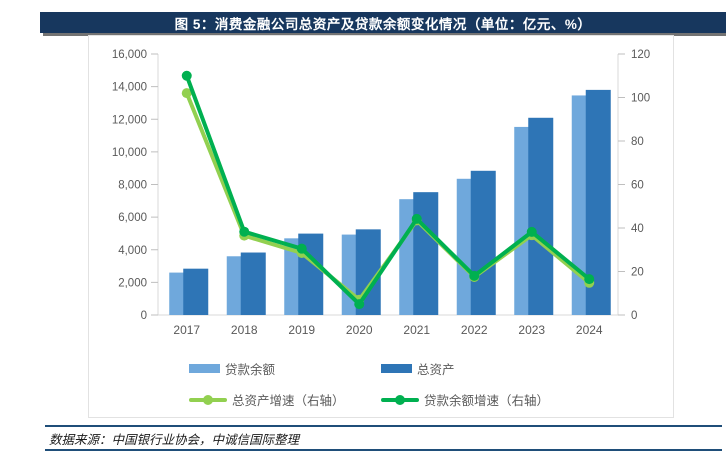 The width and height of the screenshot is (726, 457). Describe the element at coordinates (637, 229) in the screenshot. I see `right-axis-tick-label: 40` at that location.